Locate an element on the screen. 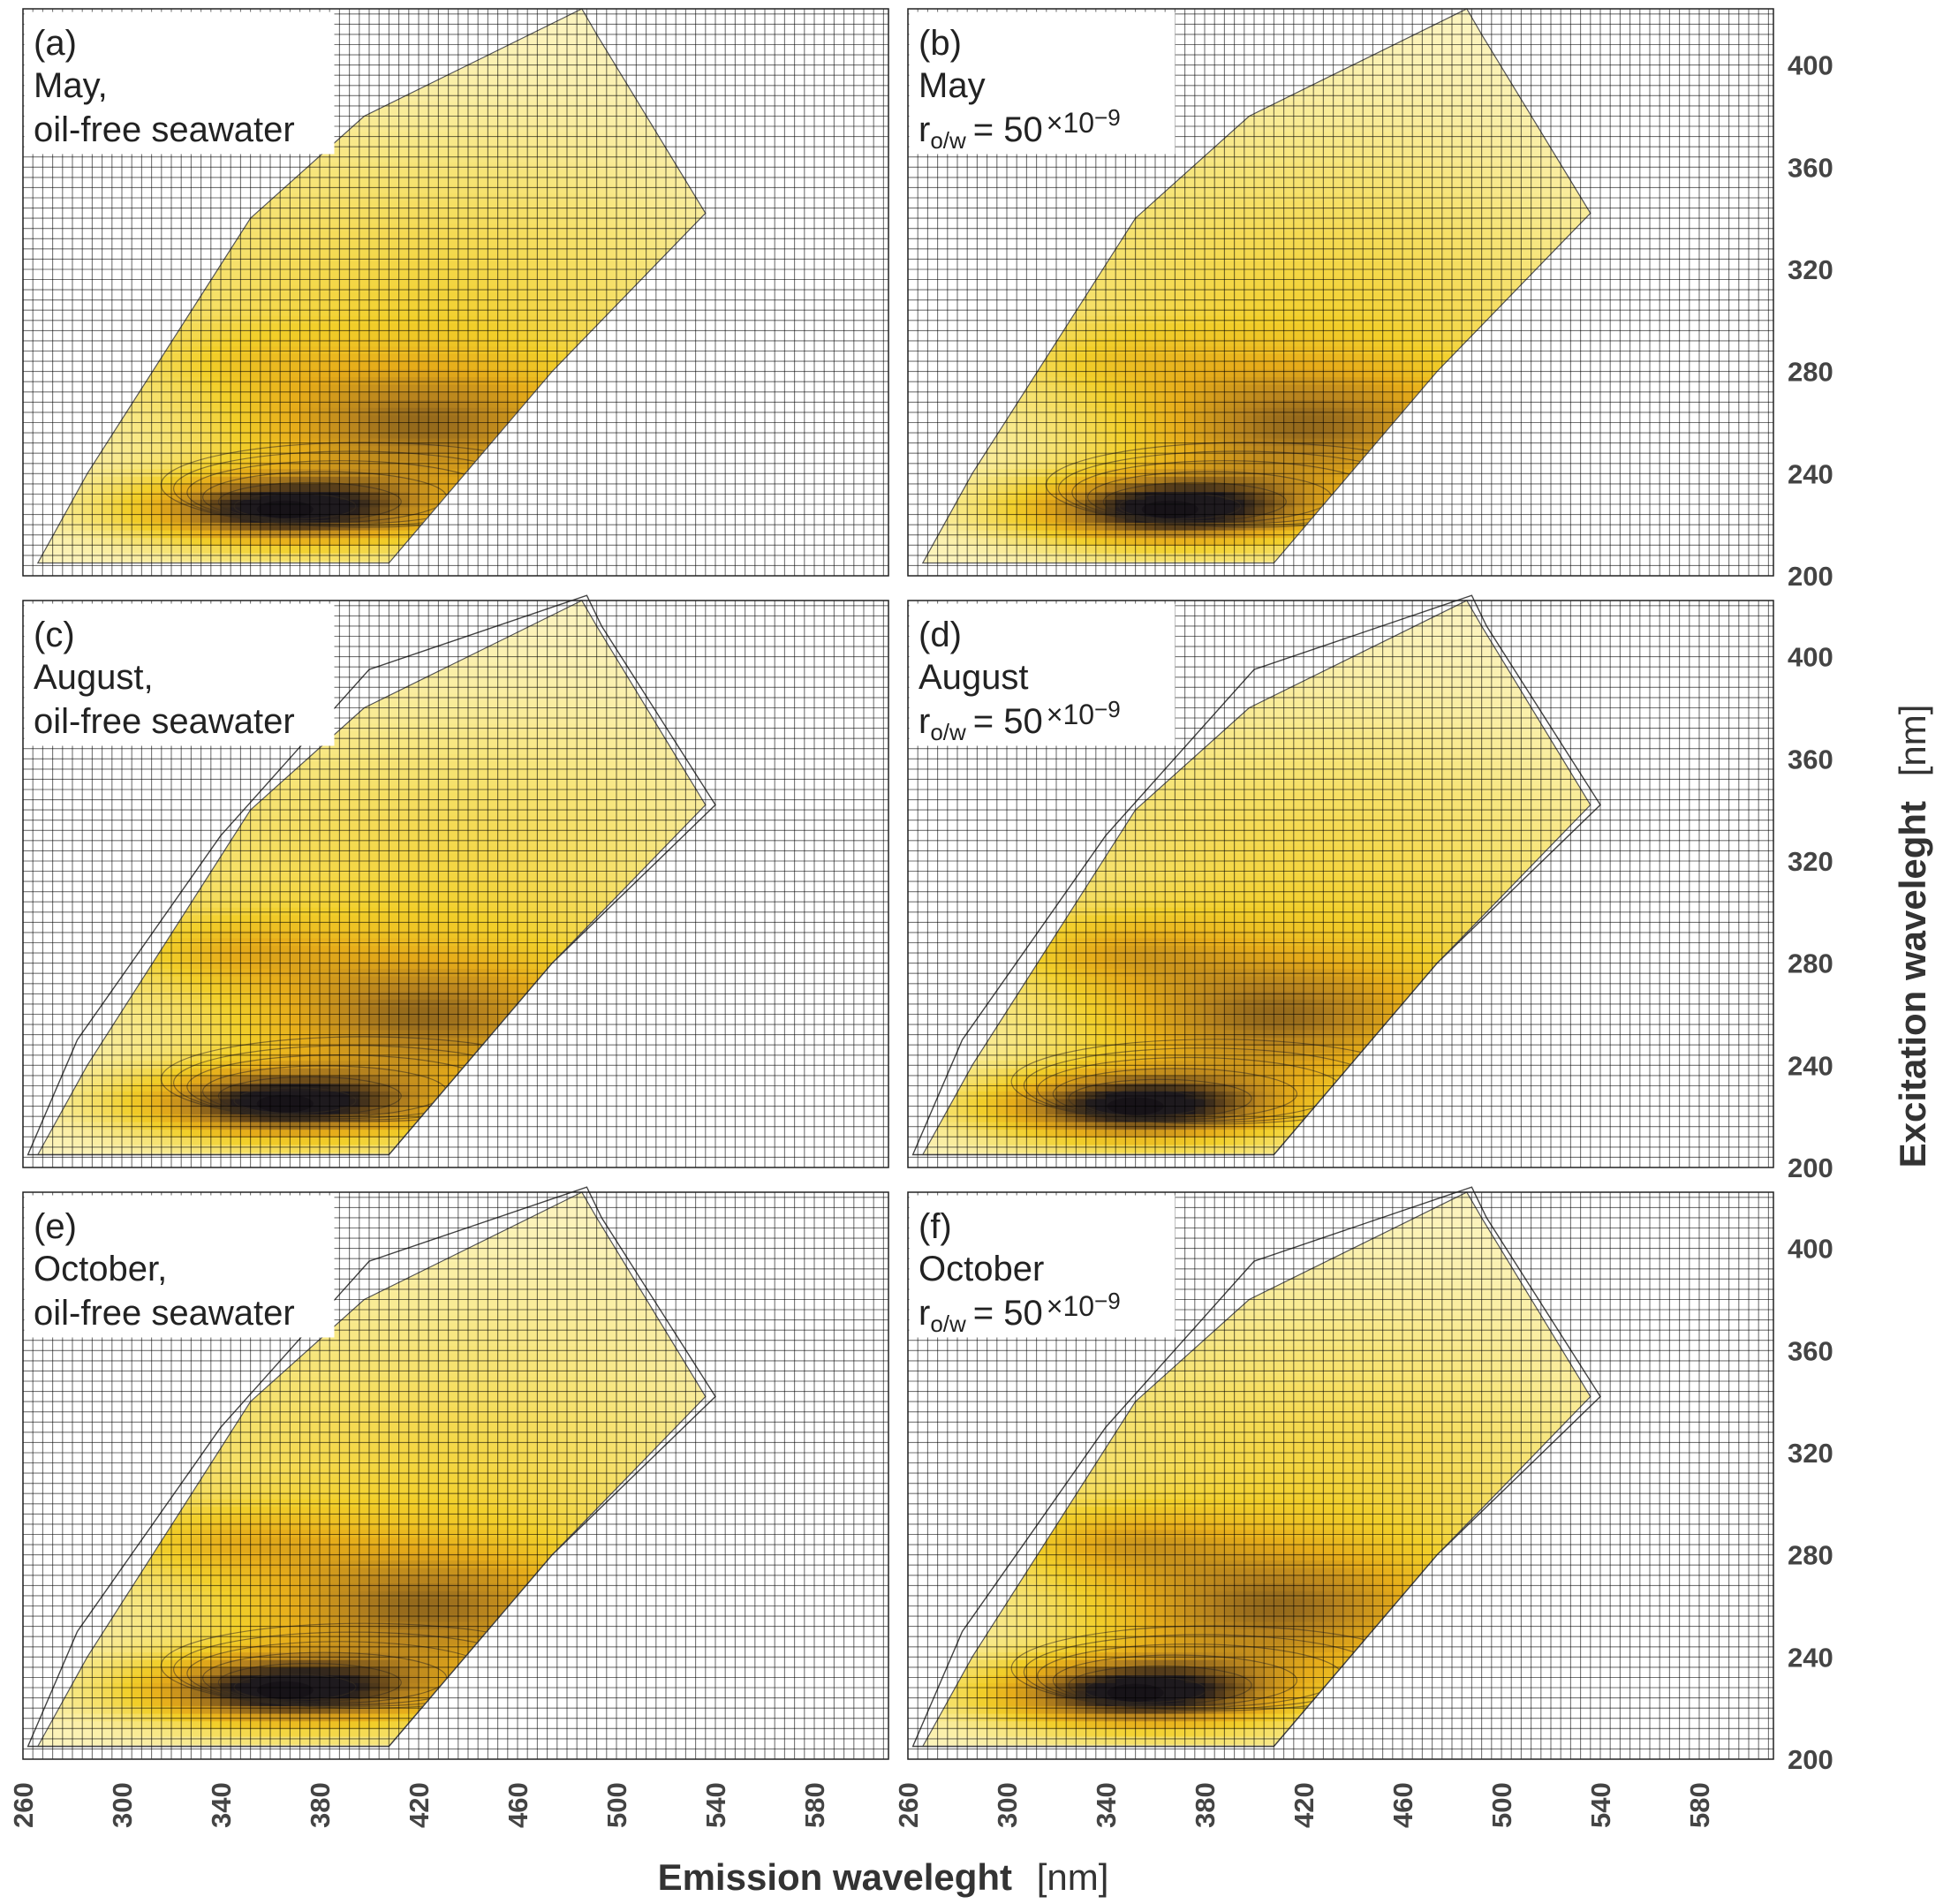 The height and width of the screenshot is (1904, 1943). panel-tag: (a) is located at coordinates (55, 43).